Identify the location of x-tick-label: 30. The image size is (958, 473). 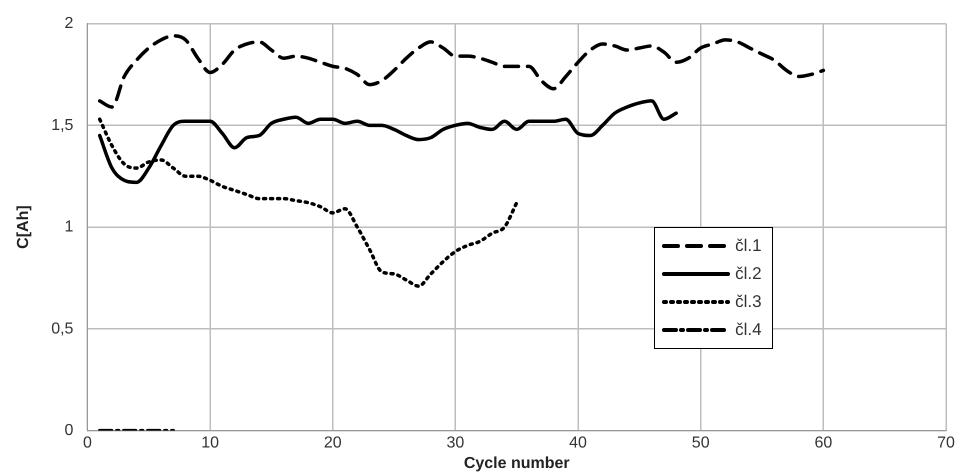
(455, 443).